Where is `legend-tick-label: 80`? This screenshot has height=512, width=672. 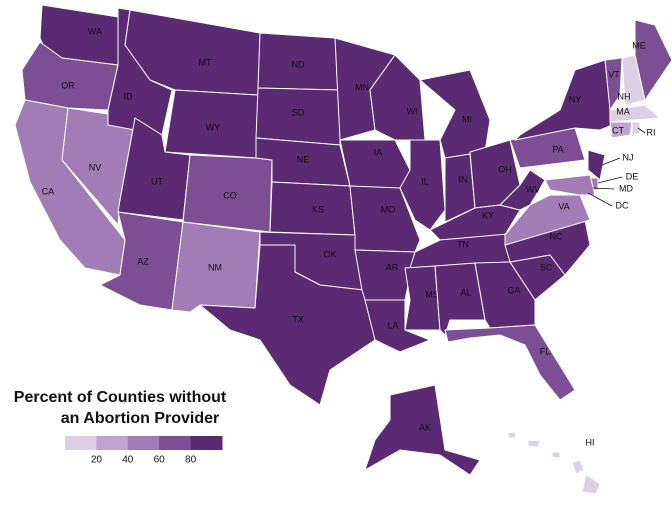 legend-tick-label: 80 is located at coordinates (191, 460).